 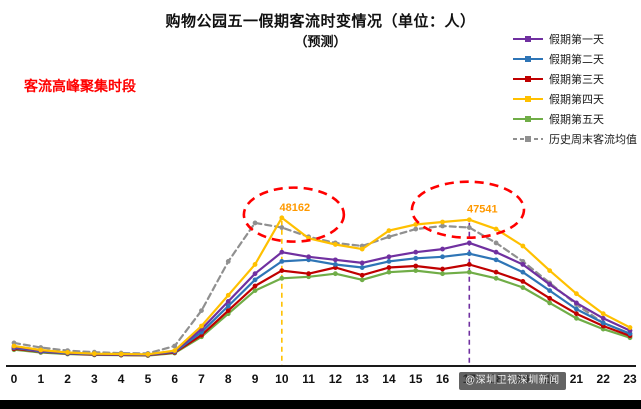 I want to click on legend-item: 历史周末客流均值, so click(x=575, y=139).